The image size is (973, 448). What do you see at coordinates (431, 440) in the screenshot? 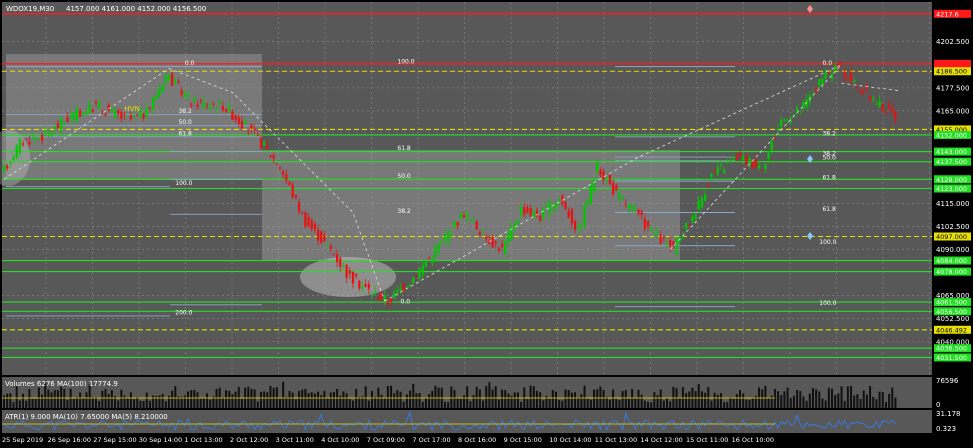
I see `x-tick-label: 7 Oct 17:00` at bounding box center [431, 440].